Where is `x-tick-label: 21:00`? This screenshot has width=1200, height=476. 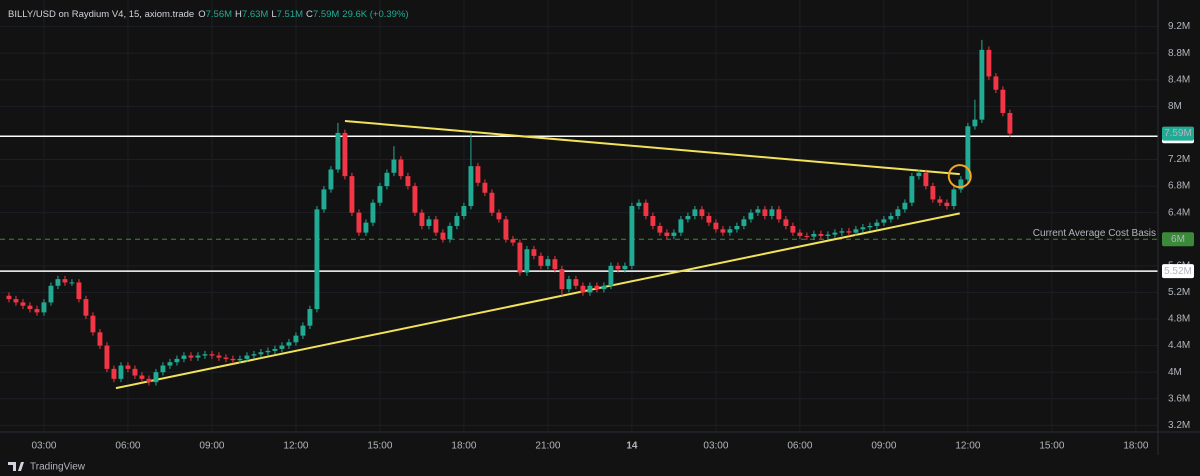
x-tick-label: 21:00 is located at coordinates (547, 446).